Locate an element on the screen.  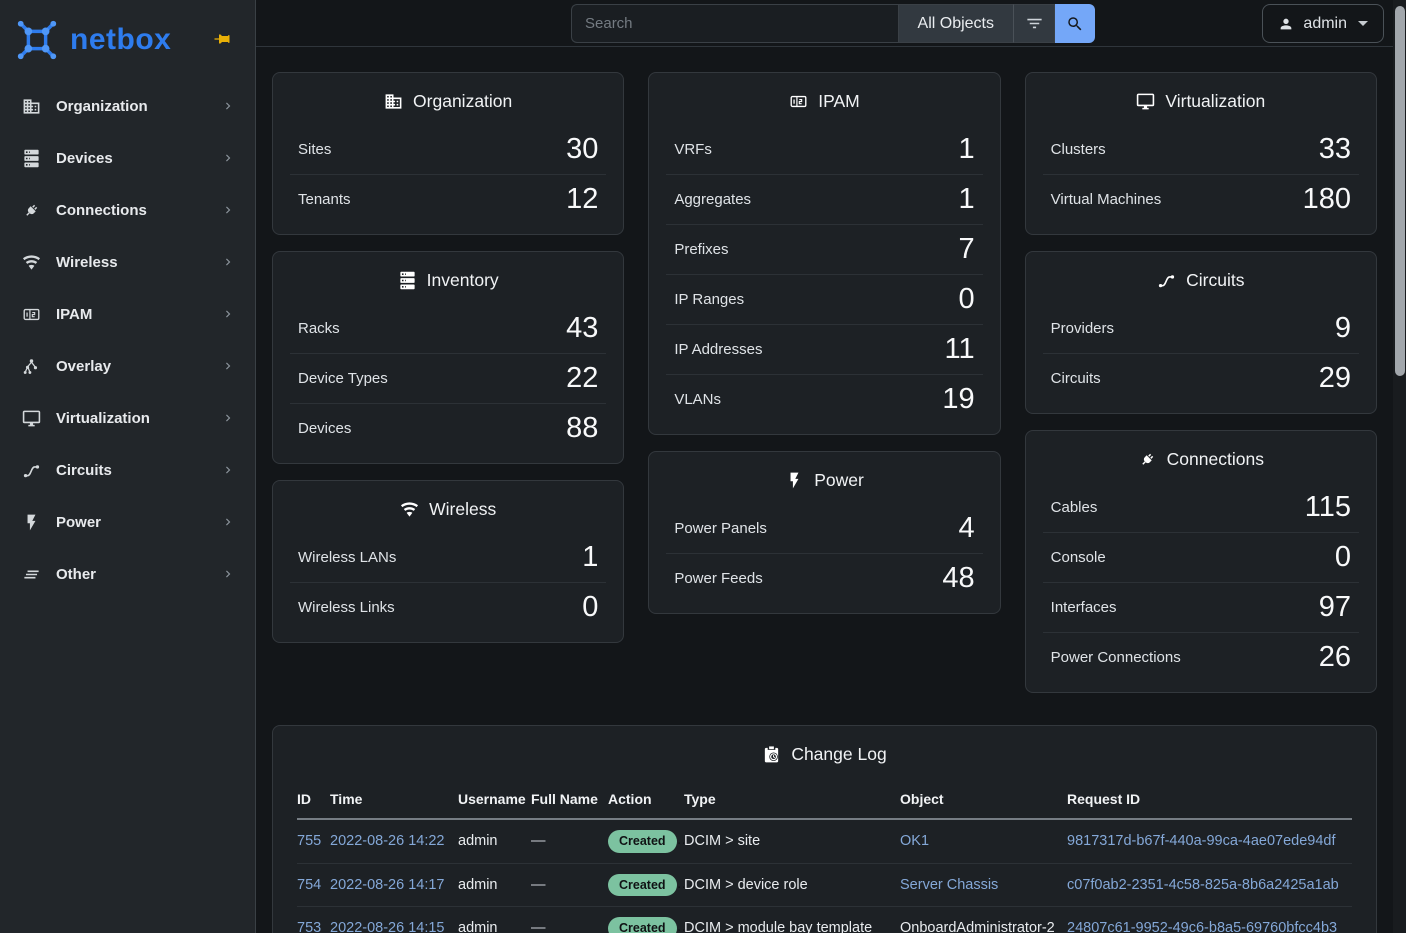
stat-row-power-panels: Power Panels 4 is located at coordinates (824, 528).